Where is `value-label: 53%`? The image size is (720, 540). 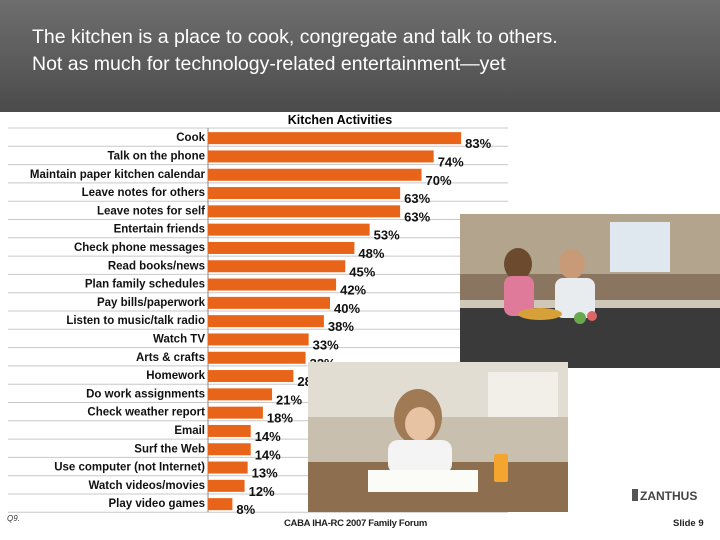
value-label: 53% is located at coordinates (387, 235).